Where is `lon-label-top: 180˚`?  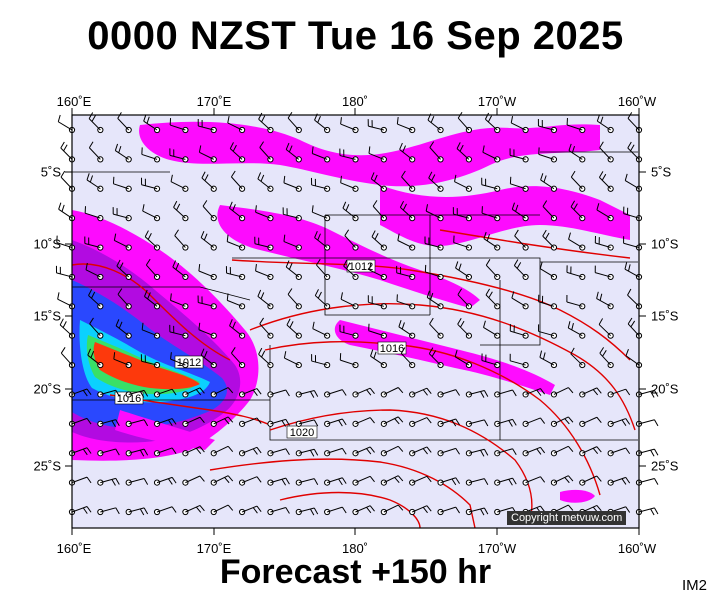 lon-label-top: 180˚ is located at coordinates (355, 101).